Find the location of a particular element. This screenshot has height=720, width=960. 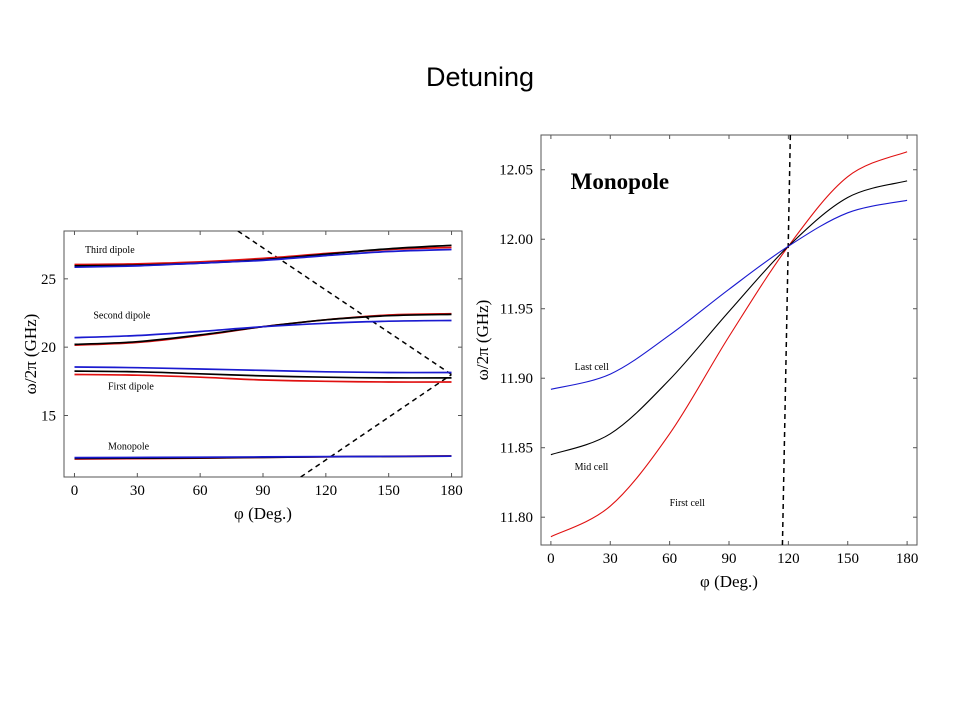

slide-title: Detuning is located at coordinates (480, 77).